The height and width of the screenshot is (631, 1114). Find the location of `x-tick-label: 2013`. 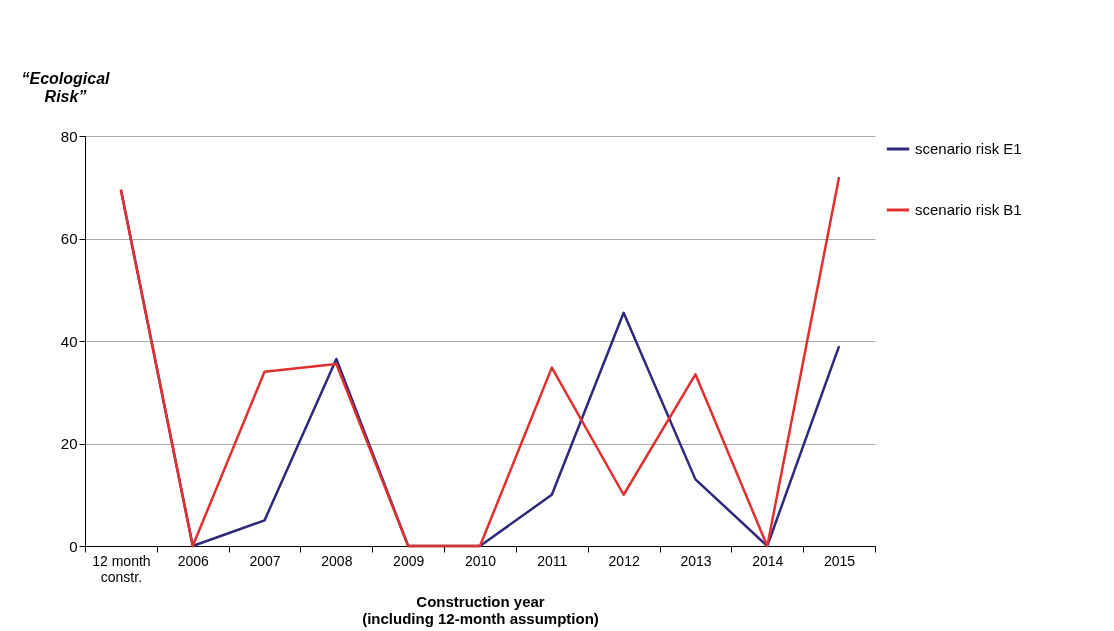

x-tick-label: 2013 is located at coordinates (696, 560).